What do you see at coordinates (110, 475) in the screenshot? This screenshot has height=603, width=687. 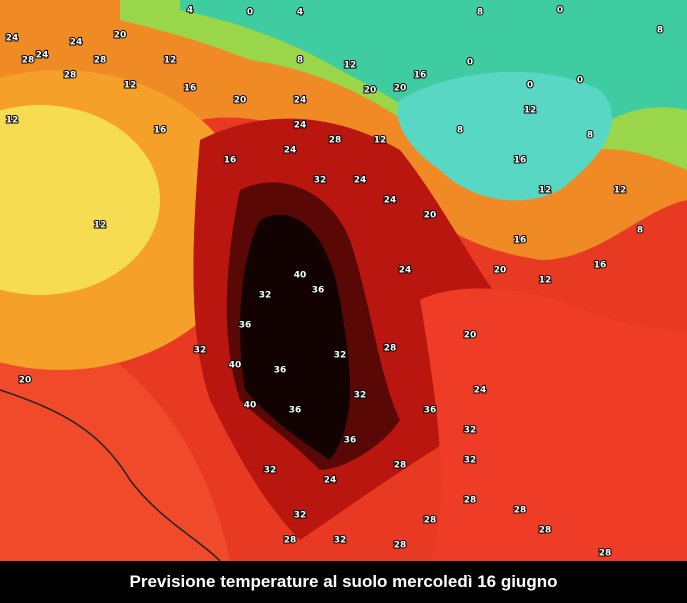 I see `contour-line` at bounding box center [110, 475].